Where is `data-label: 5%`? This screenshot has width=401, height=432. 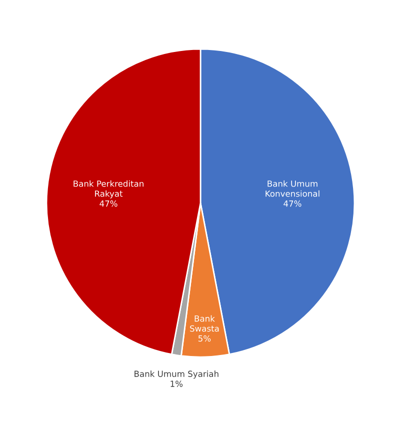
data-label: 5% is located at coordinates (204, 338).